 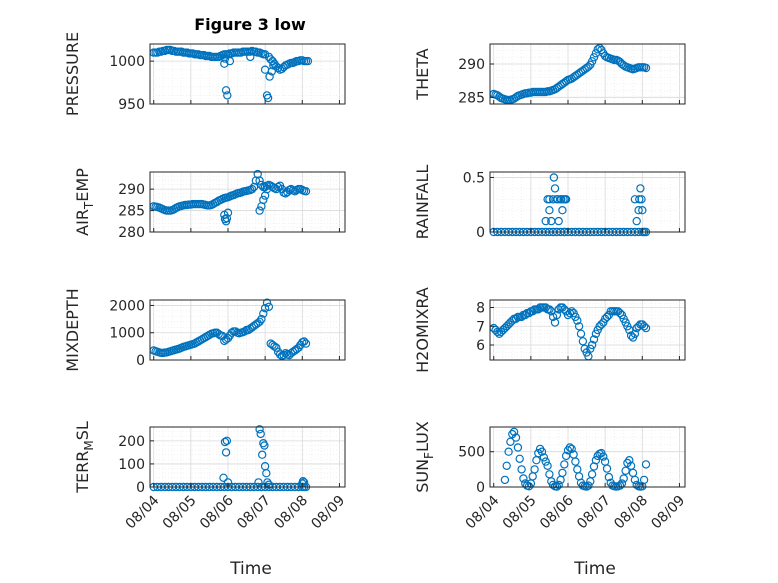 I want to click on y-tick-label: 500, so click(x=471, y=453).